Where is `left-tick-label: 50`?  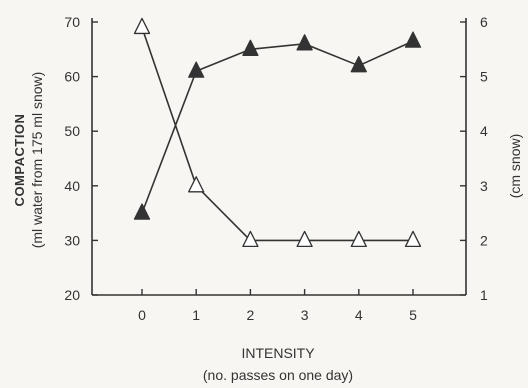 left-tick-label: 50 is located at coordinates (72, 131).